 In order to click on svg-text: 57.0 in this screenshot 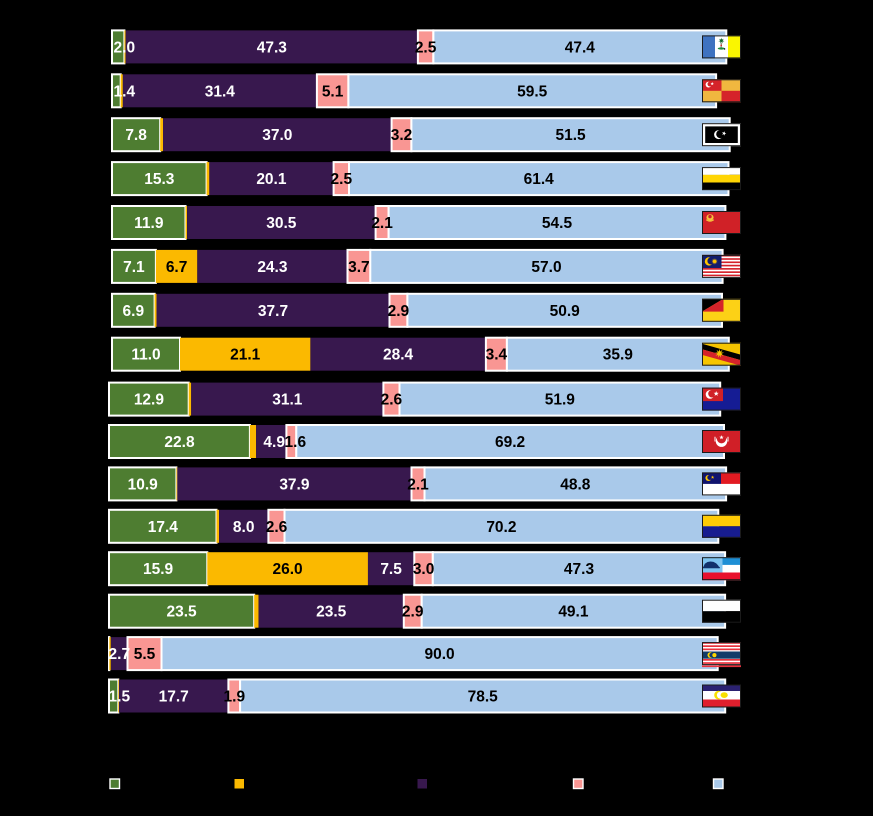, I will do `click(546, 267)`.